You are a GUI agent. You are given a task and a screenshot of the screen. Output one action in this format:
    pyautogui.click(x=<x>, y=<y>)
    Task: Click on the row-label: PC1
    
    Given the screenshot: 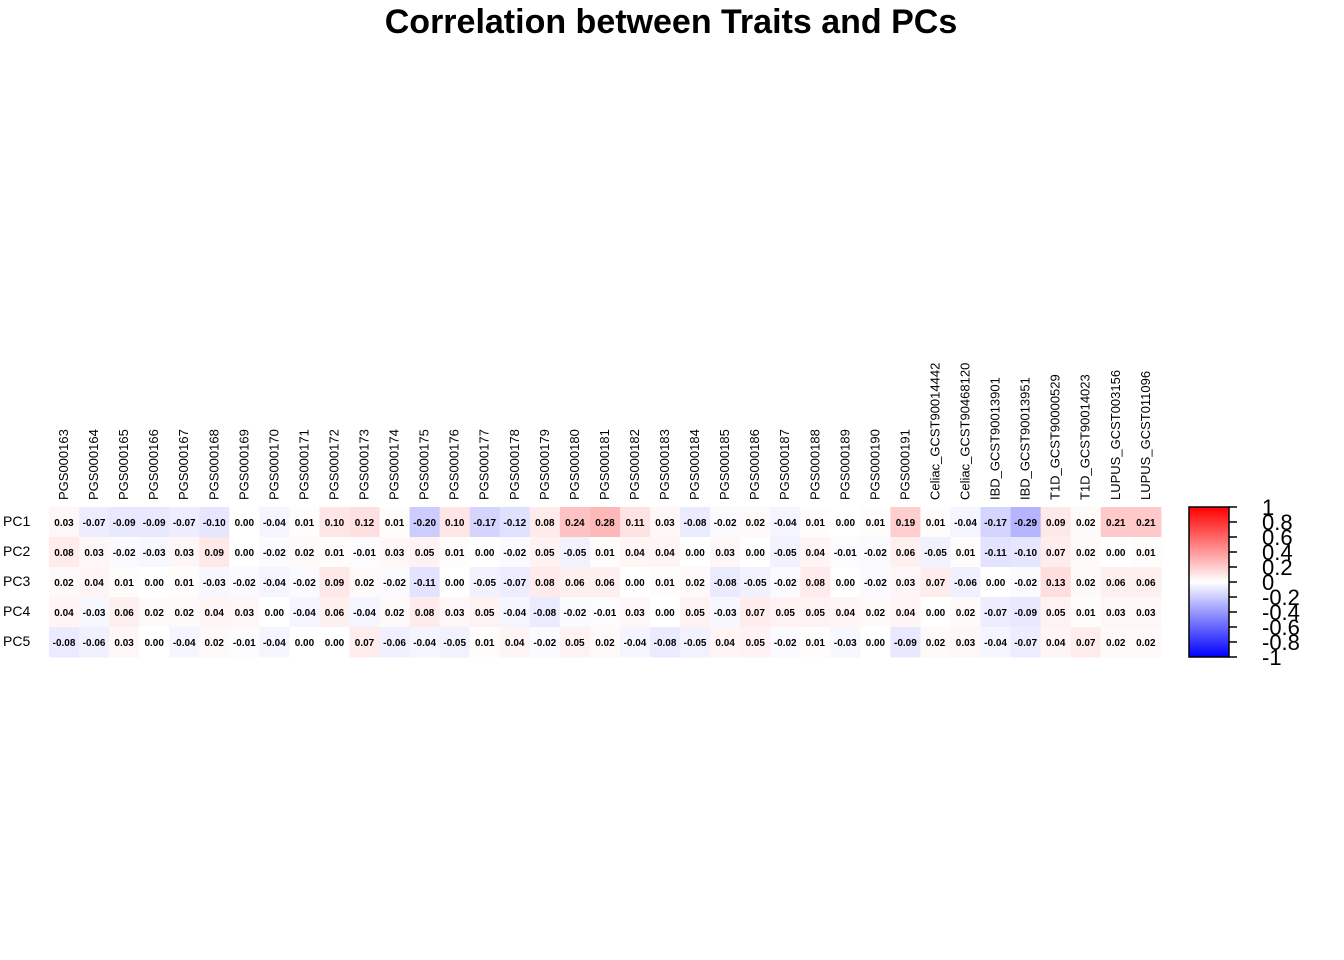 What is the action you would take?
    pyautogui.click(x=16, y=521)
    